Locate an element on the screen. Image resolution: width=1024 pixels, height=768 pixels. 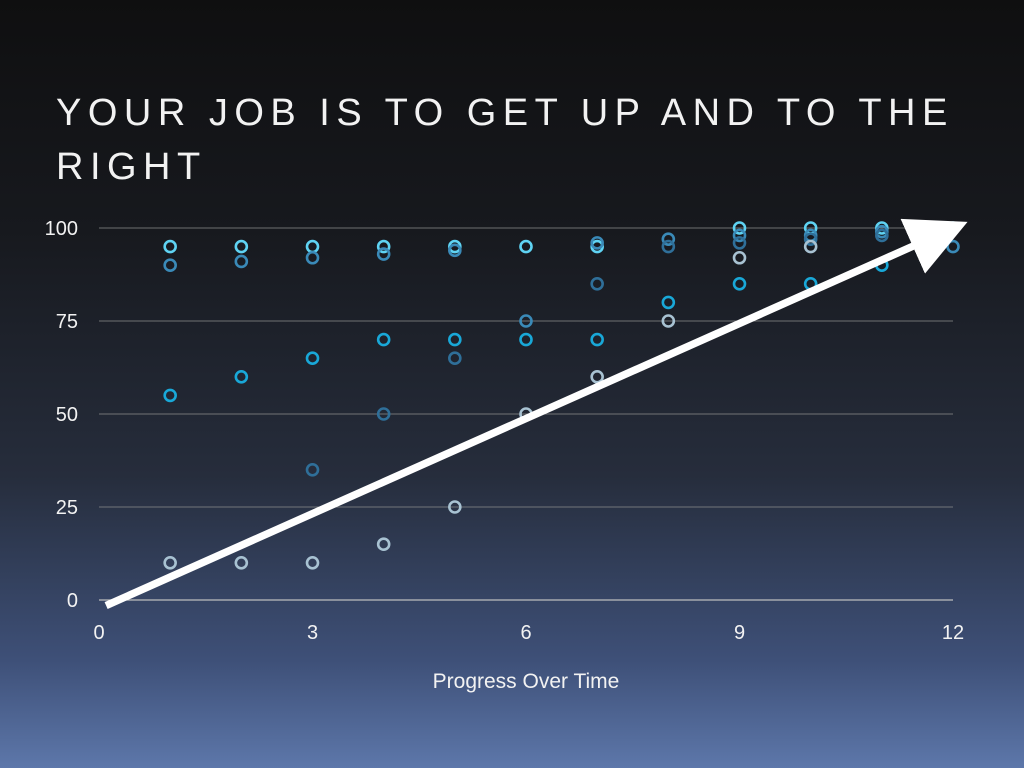
y-tick-label: 75 is located at coordinates (67, 322).